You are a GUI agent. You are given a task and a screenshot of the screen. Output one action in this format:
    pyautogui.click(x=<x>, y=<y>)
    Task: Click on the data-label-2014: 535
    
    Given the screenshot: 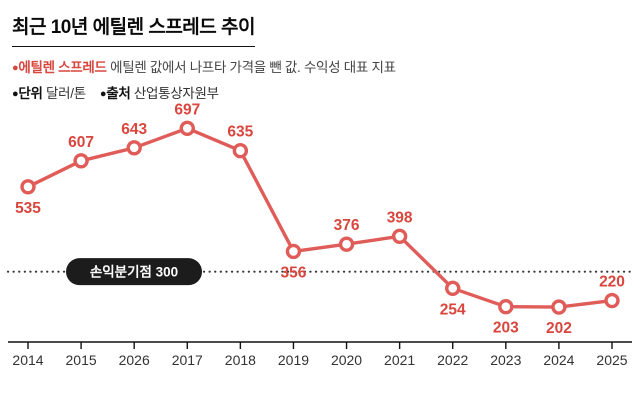 What is the action you would take?
    pyautogui.click(x=28, y=208)
    